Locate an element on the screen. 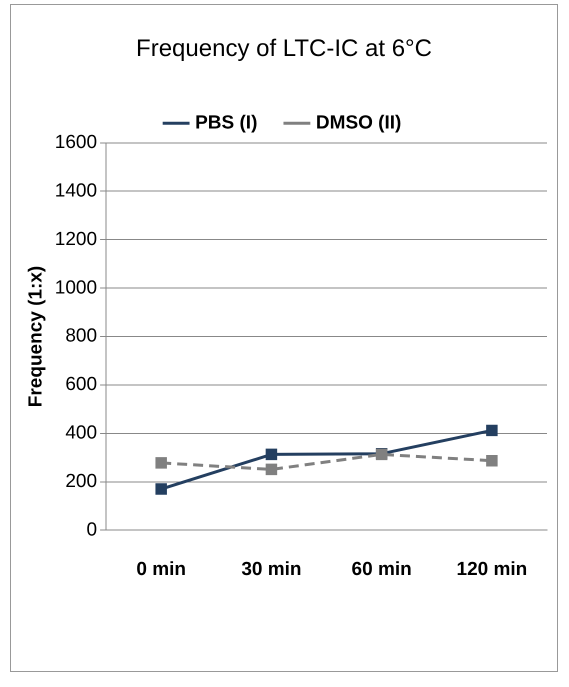  y-tick-label: 1200 is located at coordinates (76, 239).